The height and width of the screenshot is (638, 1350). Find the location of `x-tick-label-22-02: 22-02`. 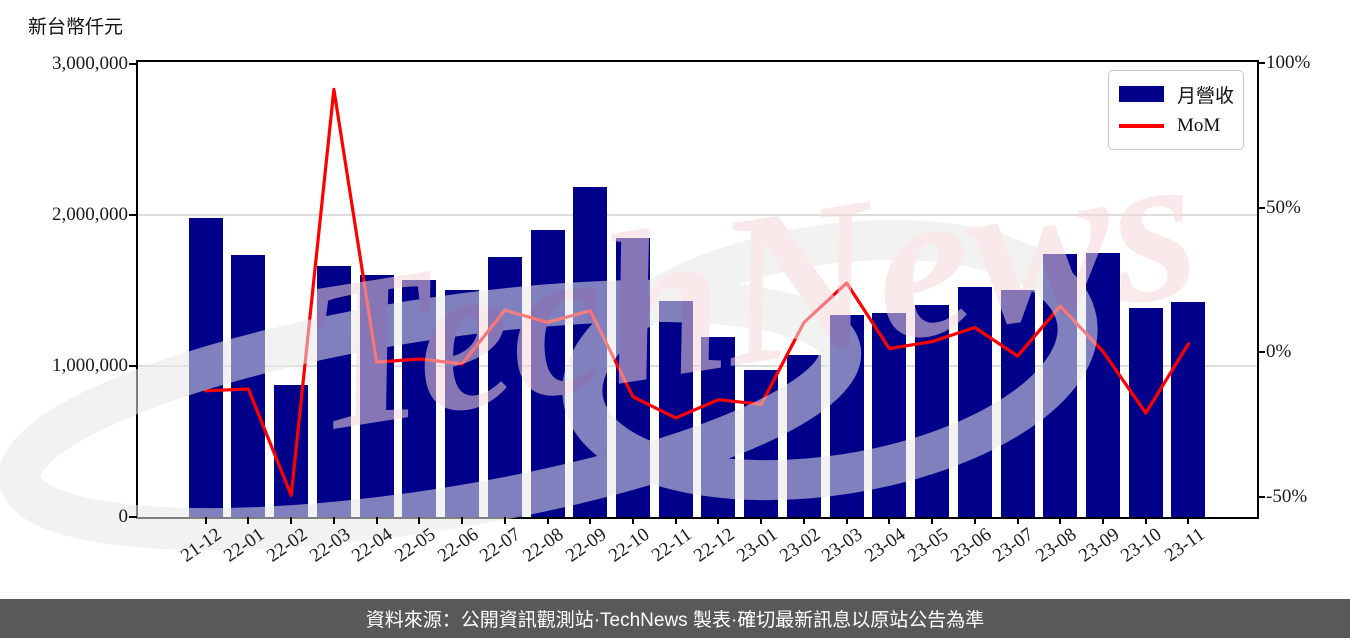

x-tick-label-22-02: 22-02 is located at coordinates (287, 545).